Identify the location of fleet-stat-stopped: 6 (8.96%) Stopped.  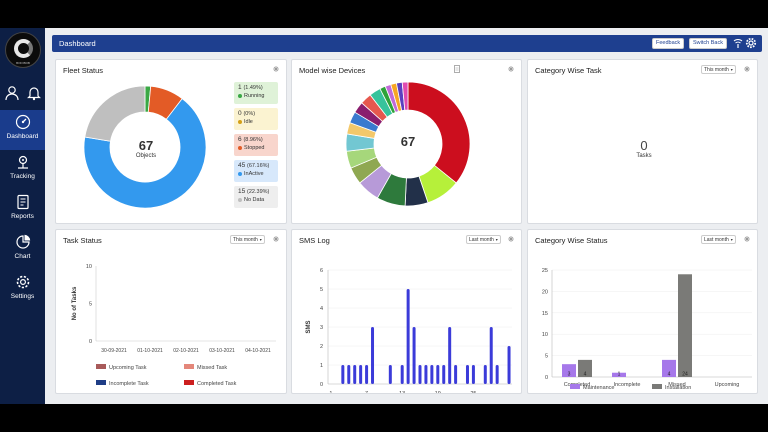
(256, 145).